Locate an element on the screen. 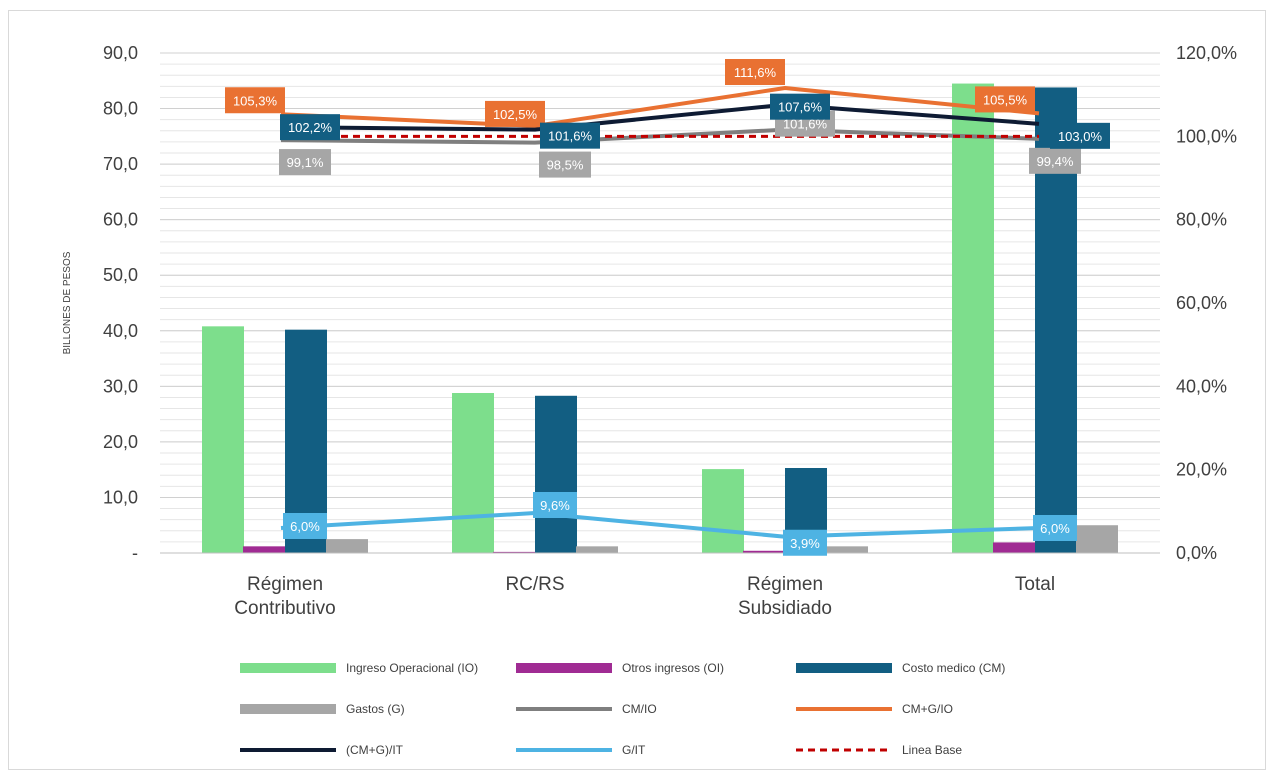  y-left-tick-label: 40,0 is located at coordinates (120, 331).